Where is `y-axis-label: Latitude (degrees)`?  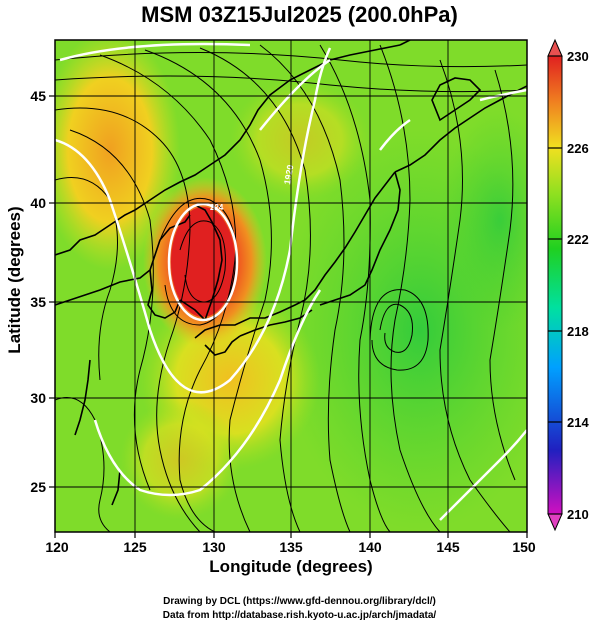
y-axis-label: Latitude (degrees) is located at coordinates (14, 280).